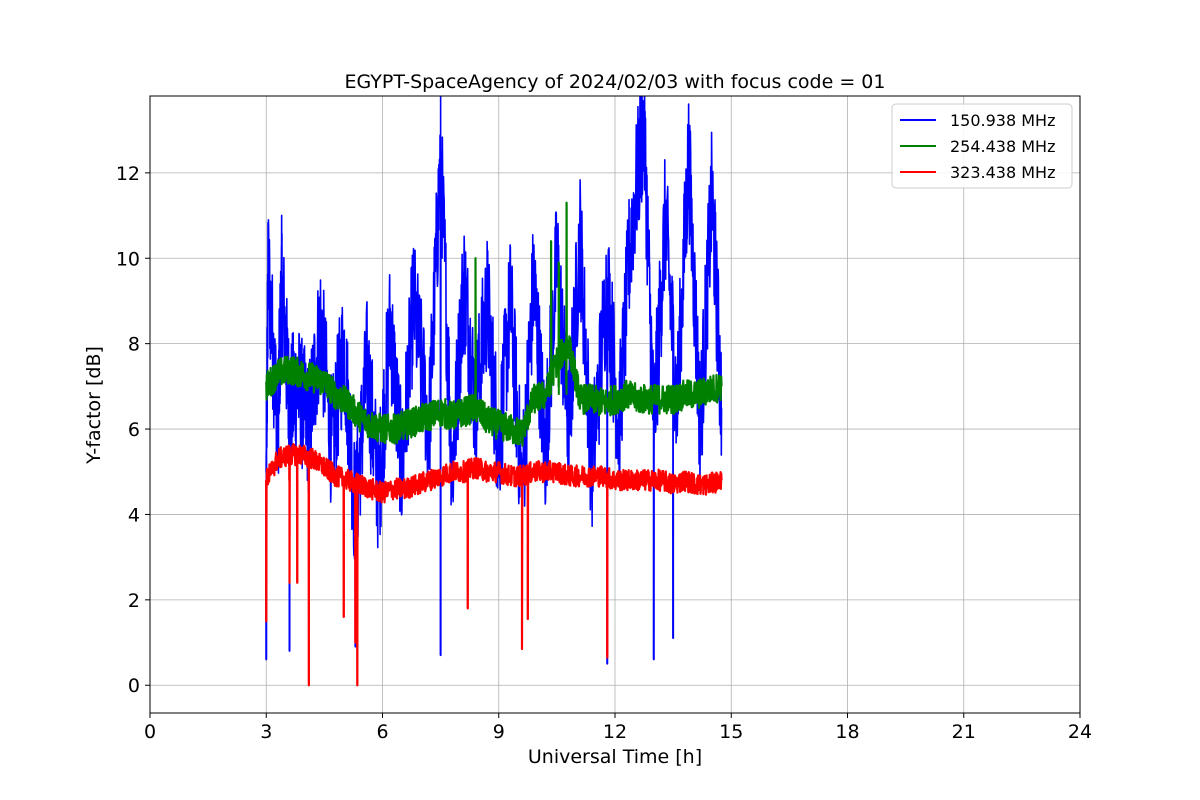  What do you see at coordinates (1002, 172) in the screenshot?
I see `legend-entry-label: 323.438 MHz` at bounding box center [1002, 172].